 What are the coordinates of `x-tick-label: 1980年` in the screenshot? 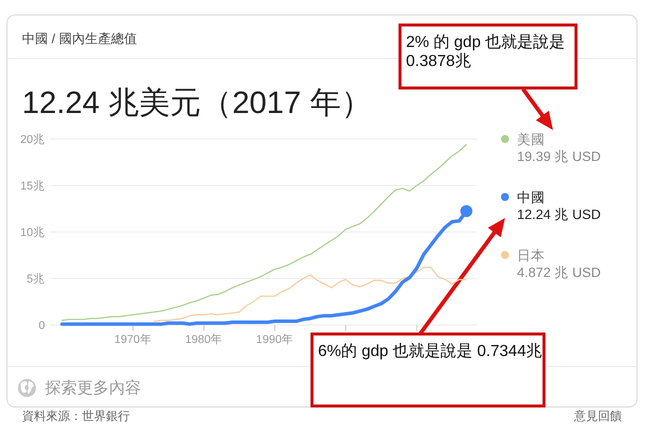 It's located at (204, 339).